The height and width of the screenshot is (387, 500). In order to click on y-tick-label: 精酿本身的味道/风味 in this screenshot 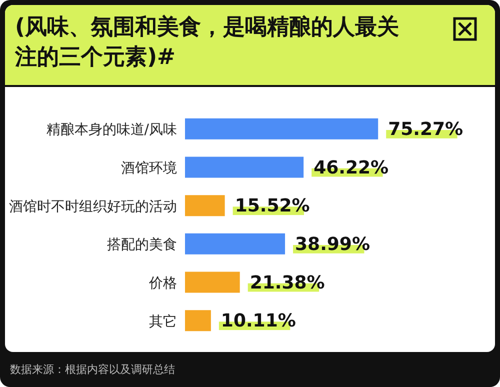, I will do `click(111, 130)`.